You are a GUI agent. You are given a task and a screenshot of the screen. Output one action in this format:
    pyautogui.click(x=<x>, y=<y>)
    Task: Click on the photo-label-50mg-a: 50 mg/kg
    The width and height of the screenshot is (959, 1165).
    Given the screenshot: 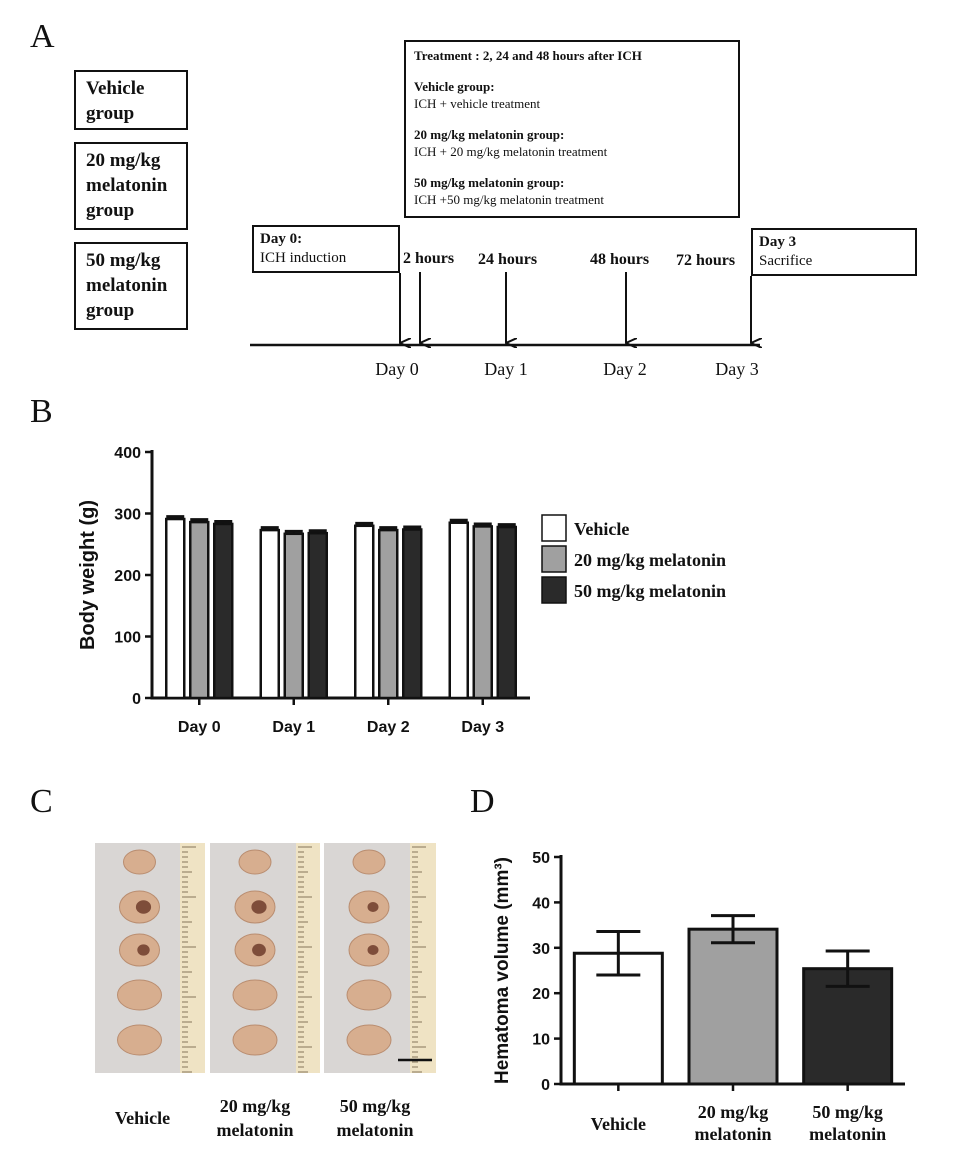 What is the action you would take?
    pyautogui.click(x=375, y=1106)
    